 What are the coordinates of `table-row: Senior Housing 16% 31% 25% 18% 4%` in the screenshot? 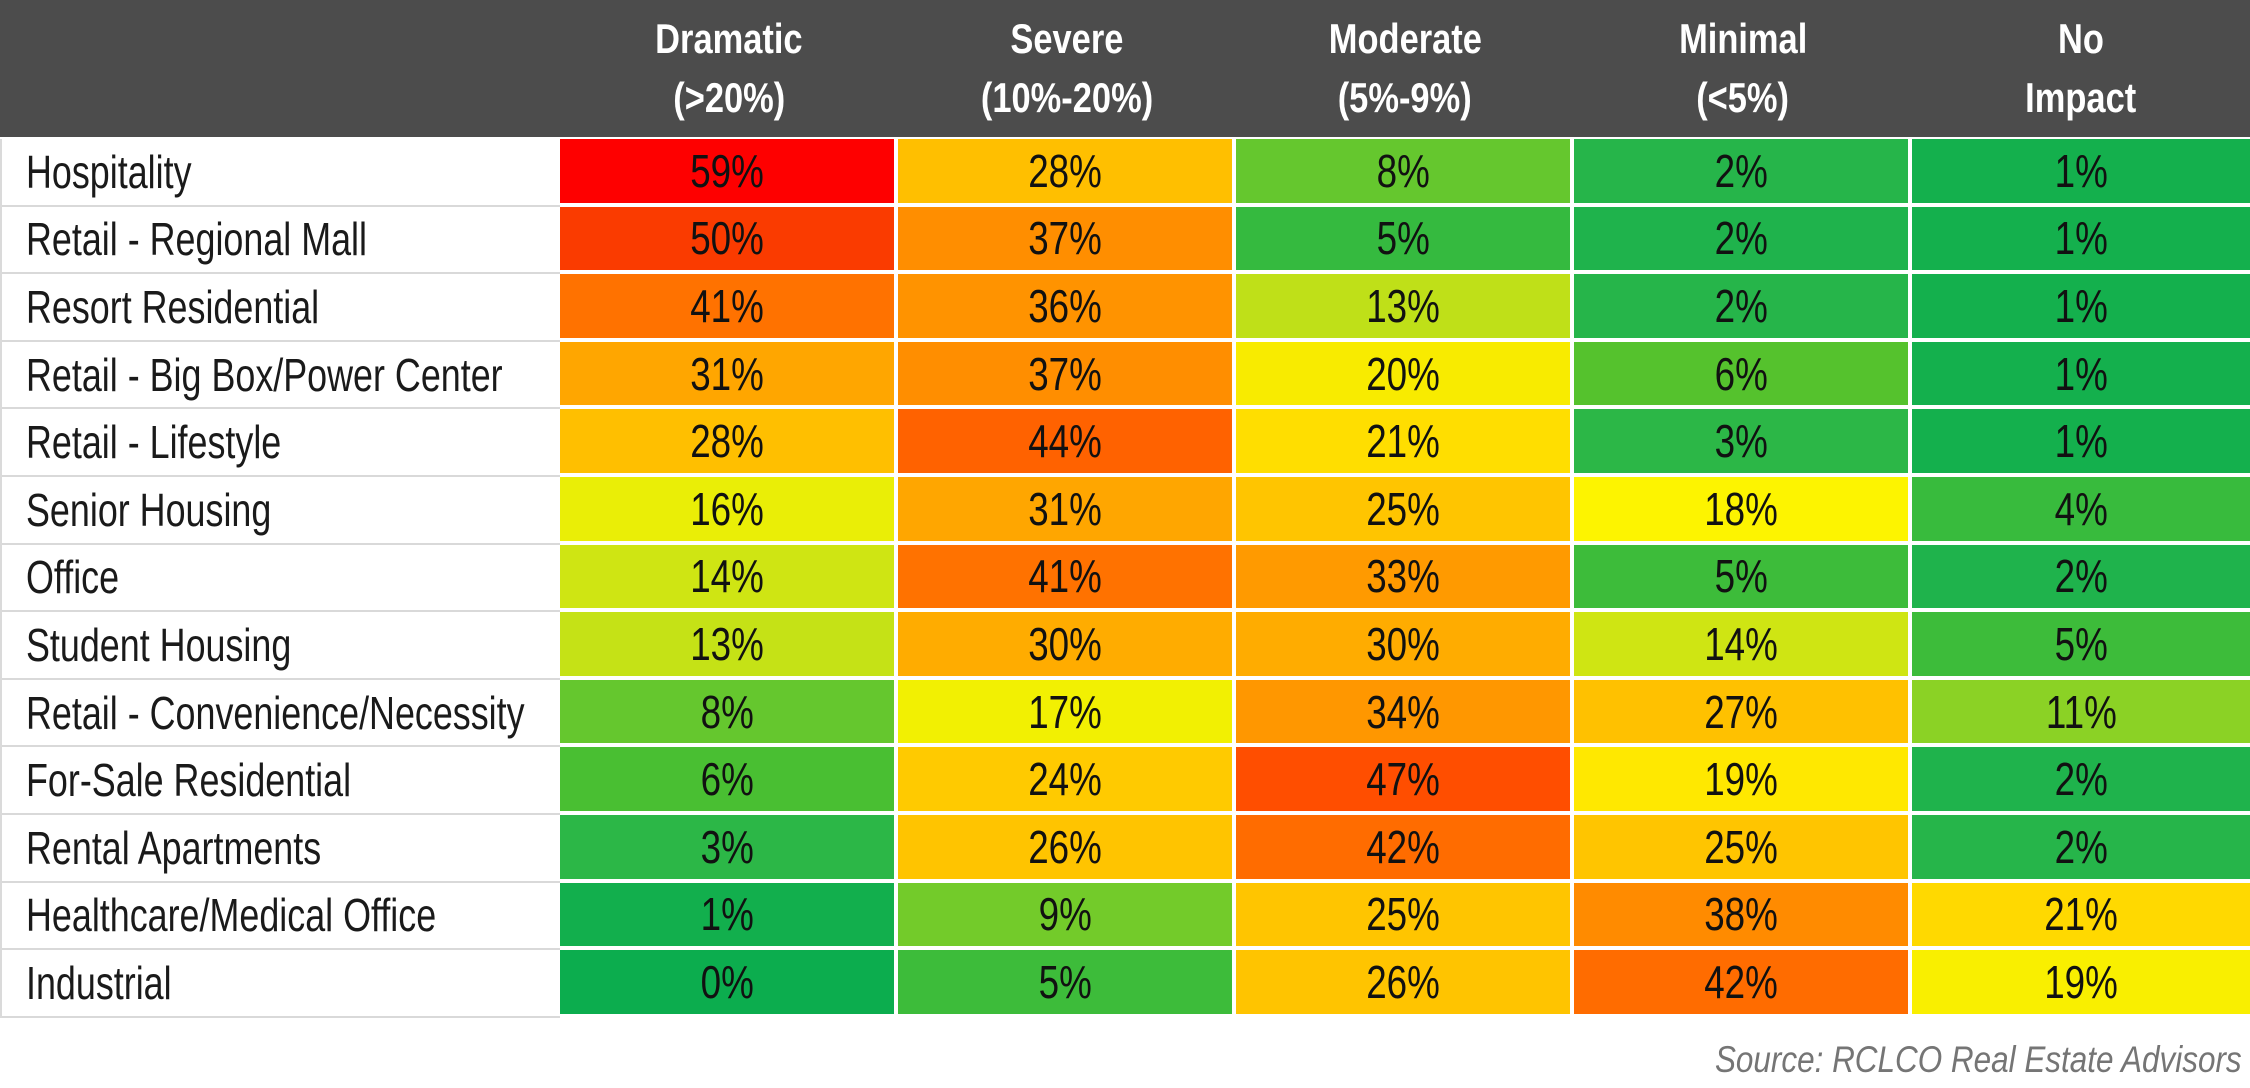 It's located at (1126, 510).